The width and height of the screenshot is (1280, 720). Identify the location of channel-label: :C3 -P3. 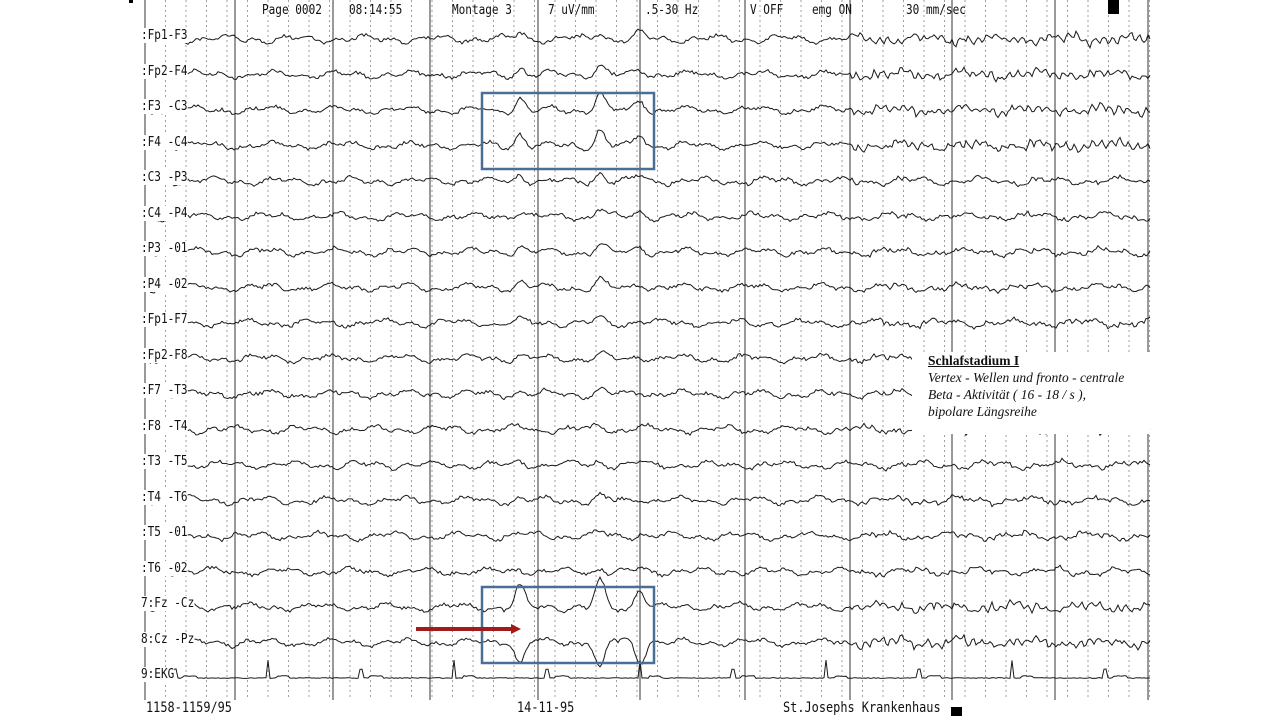
(164, 177).